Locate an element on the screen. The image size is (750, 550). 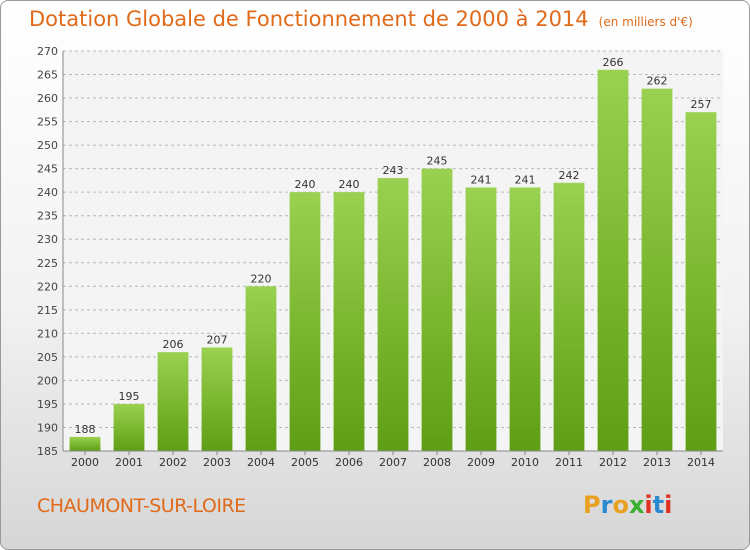
logo-letter: P is located at coordinates (592, 505).